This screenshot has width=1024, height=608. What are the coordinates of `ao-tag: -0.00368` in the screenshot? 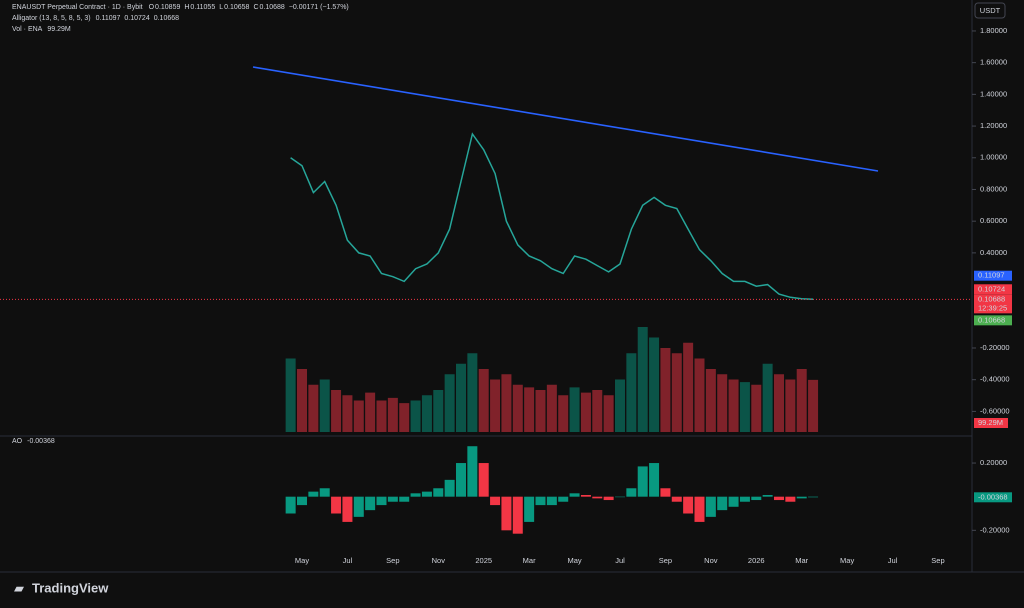 It's located at (993, 496).